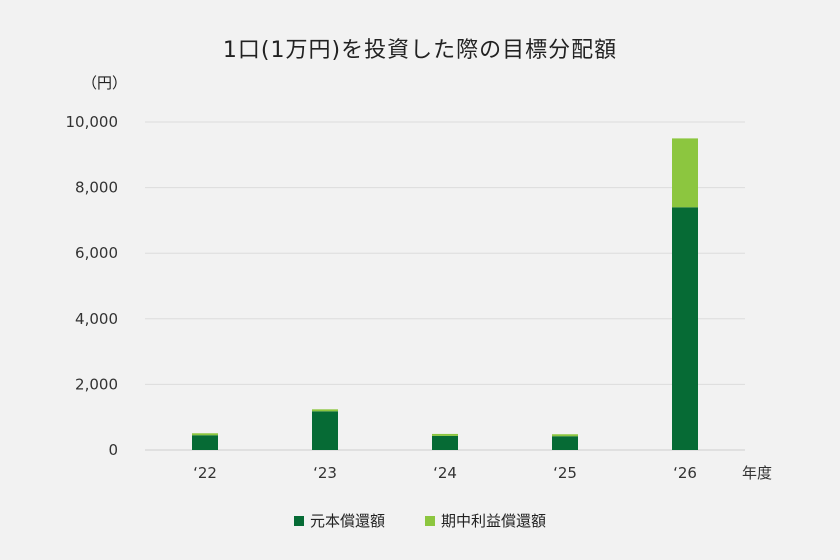 The width and height of the screenshot is (840, 560). I want to click on y-tick-label: 0, so click(113, 450).